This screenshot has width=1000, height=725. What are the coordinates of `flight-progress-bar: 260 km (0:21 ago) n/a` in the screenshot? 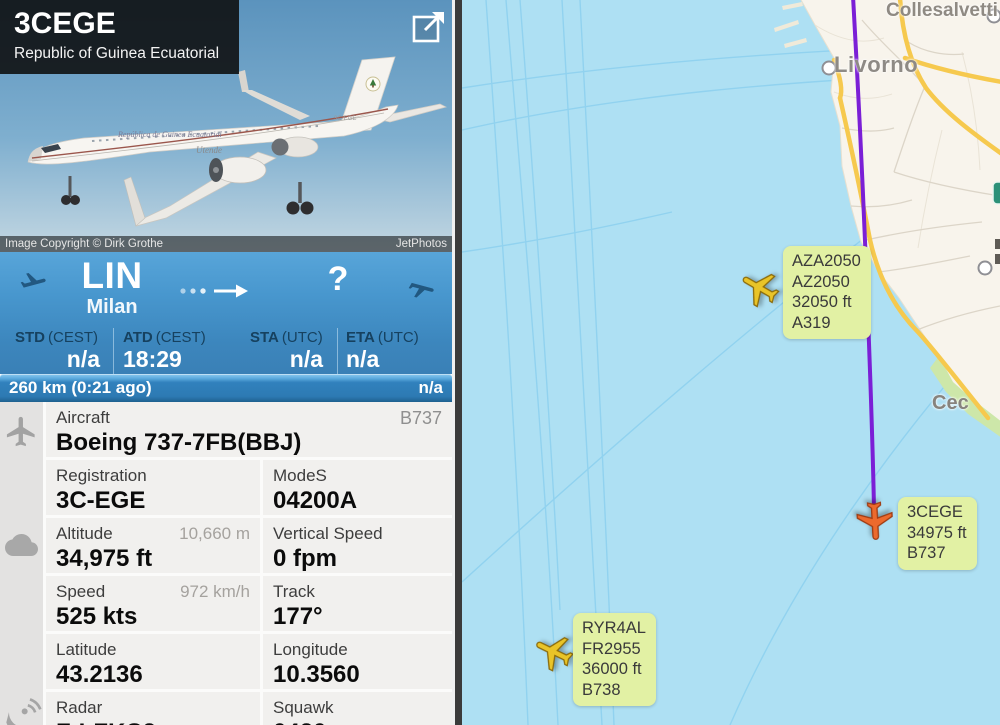 It's located at (226, 388).